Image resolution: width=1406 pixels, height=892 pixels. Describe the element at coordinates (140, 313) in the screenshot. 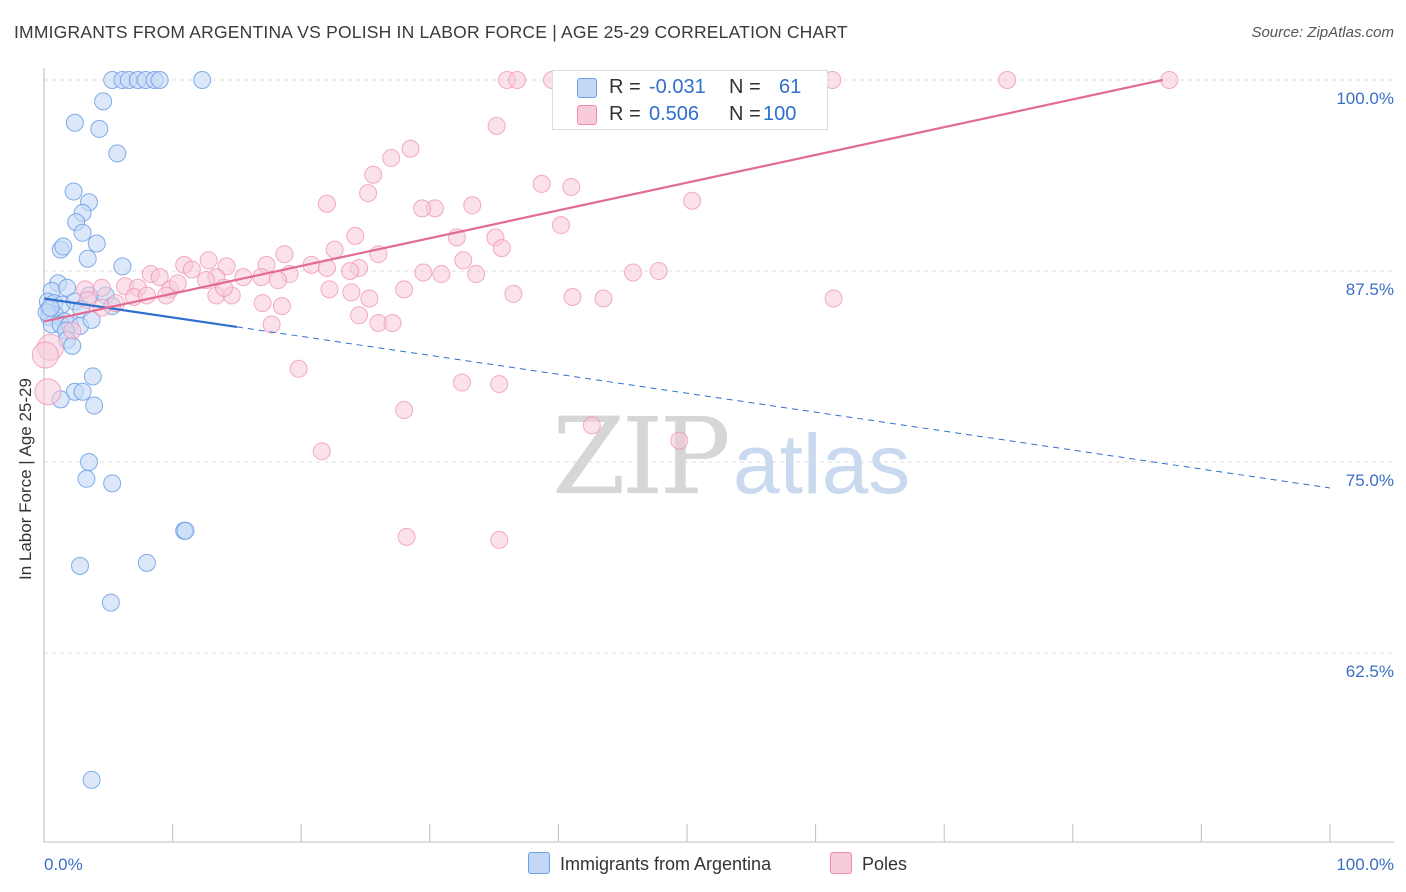

I see `trend-line-argentina` at that location.